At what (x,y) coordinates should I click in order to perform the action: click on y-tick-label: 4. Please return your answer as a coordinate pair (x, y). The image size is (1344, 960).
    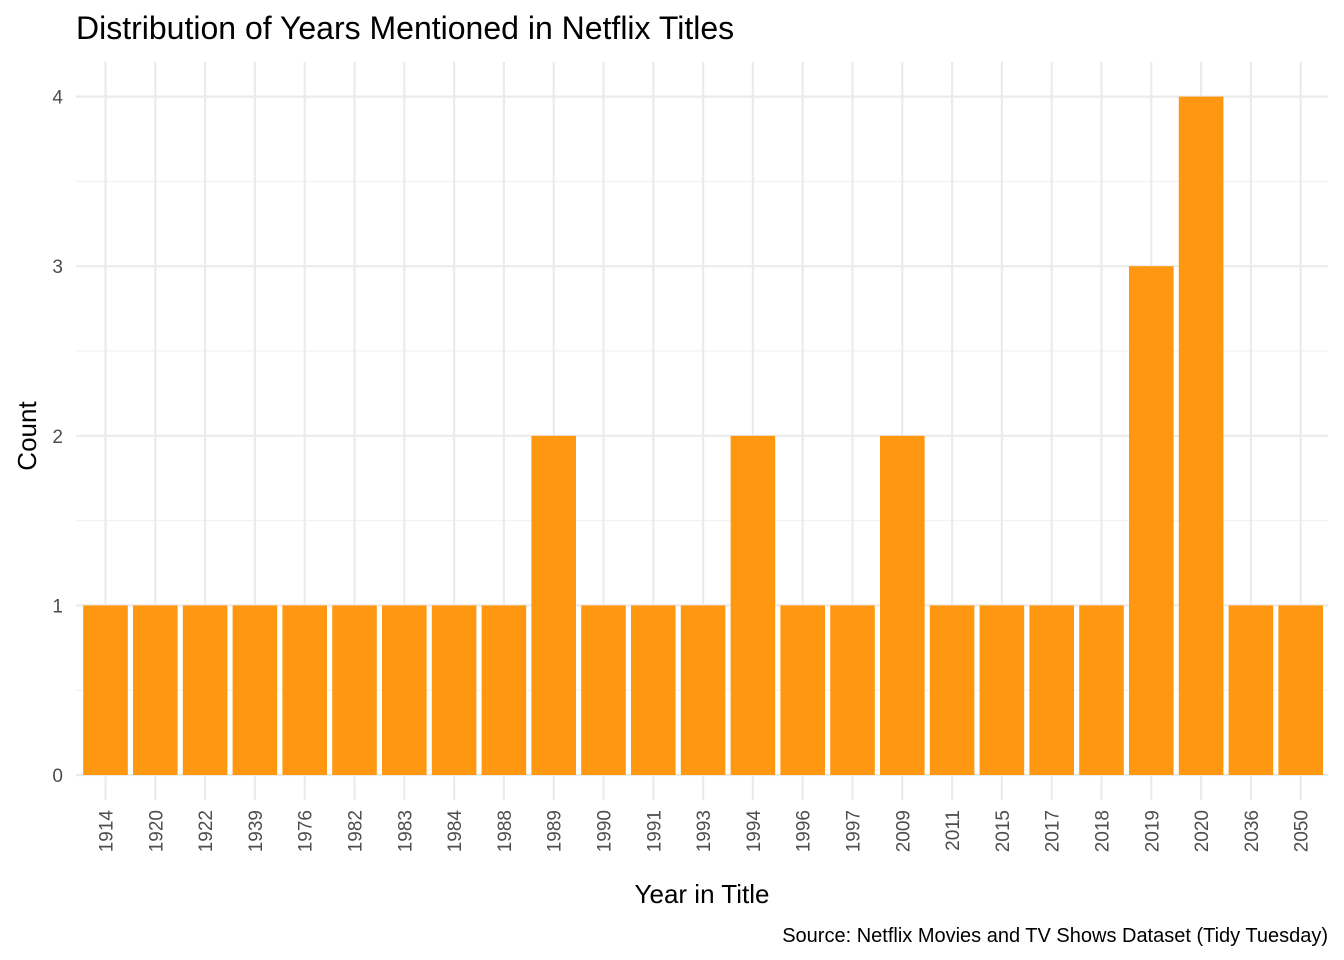
    Looking at the image, I should click on (57, 98).